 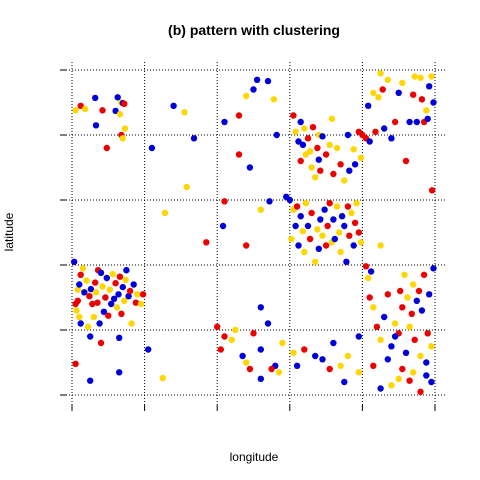 I want to click on x-axis-label: longitude, so click(x=254, y=457).